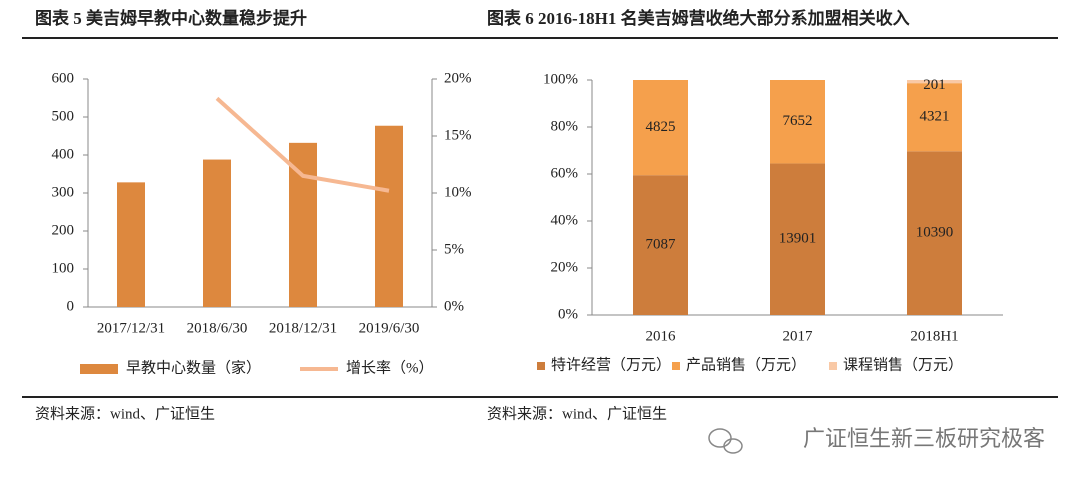  What do you see at coordinates (934, 336) in the screenshot?
I see `x-tick-label: 2018H1` at bounding box center [934, 336].